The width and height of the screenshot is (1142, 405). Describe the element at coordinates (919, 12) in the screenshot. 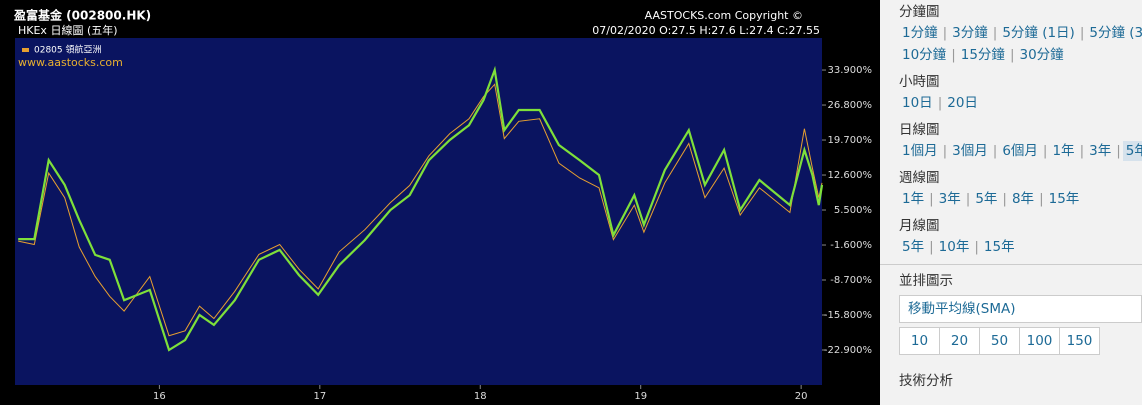

I see `section-title: 分鐘圖` at that location.